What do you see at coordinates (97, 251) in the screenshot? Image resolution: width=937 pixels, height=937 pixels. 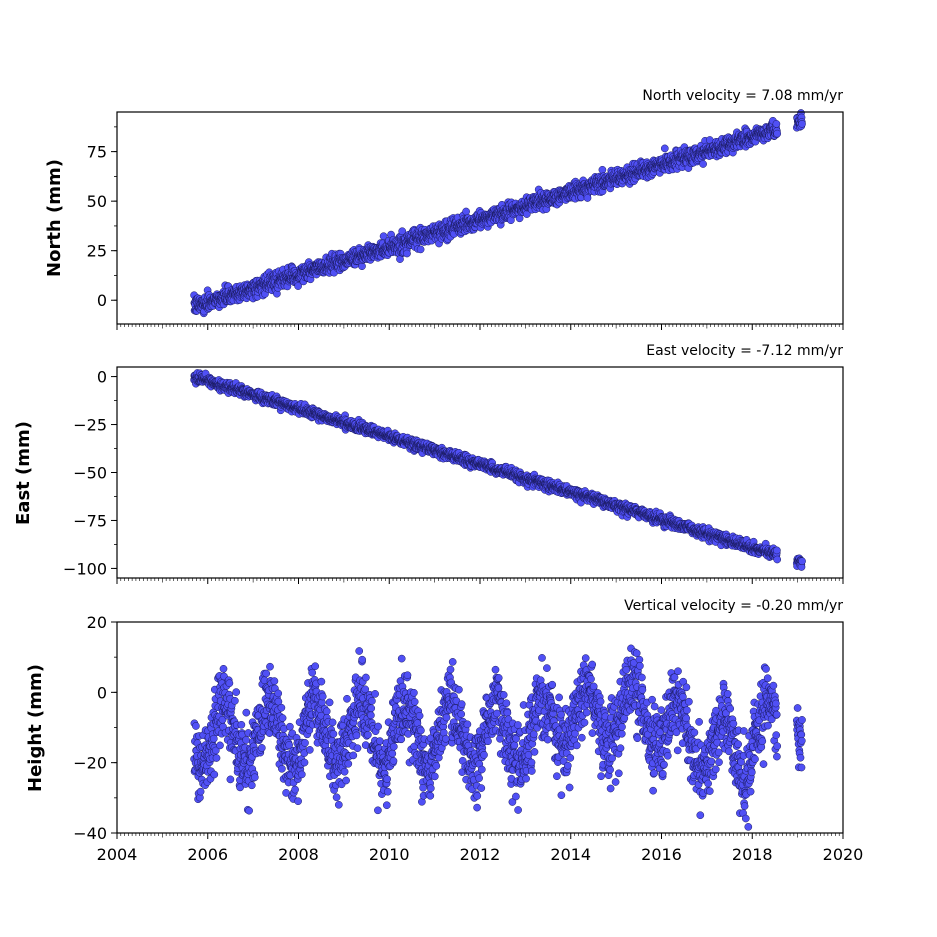 I see `y-tick-label: 25` at bounding box center [97, 251].